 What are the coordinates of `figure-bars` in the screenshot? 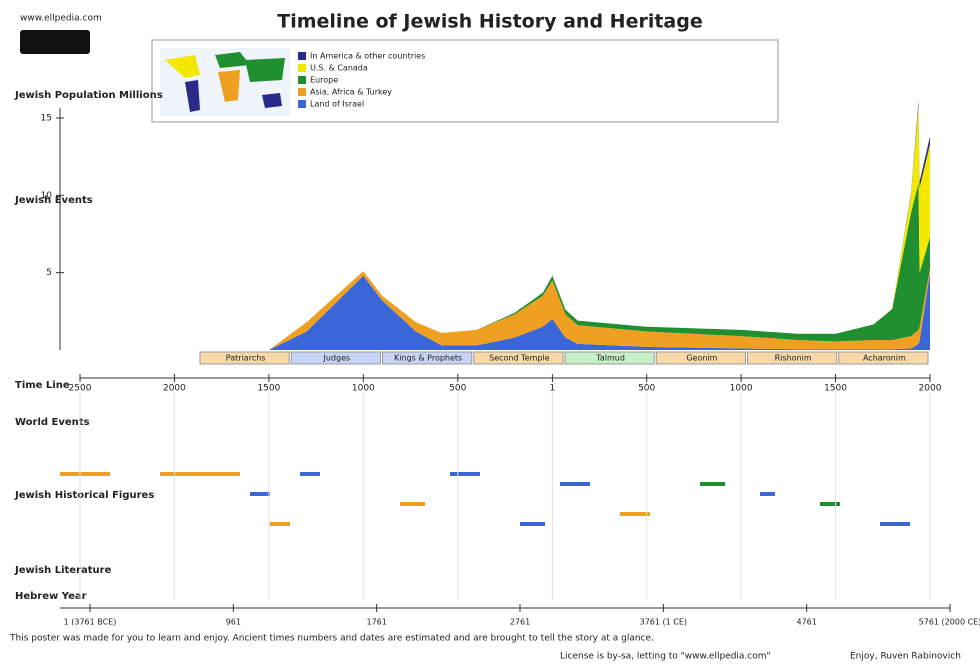 It's located at (485, 499).